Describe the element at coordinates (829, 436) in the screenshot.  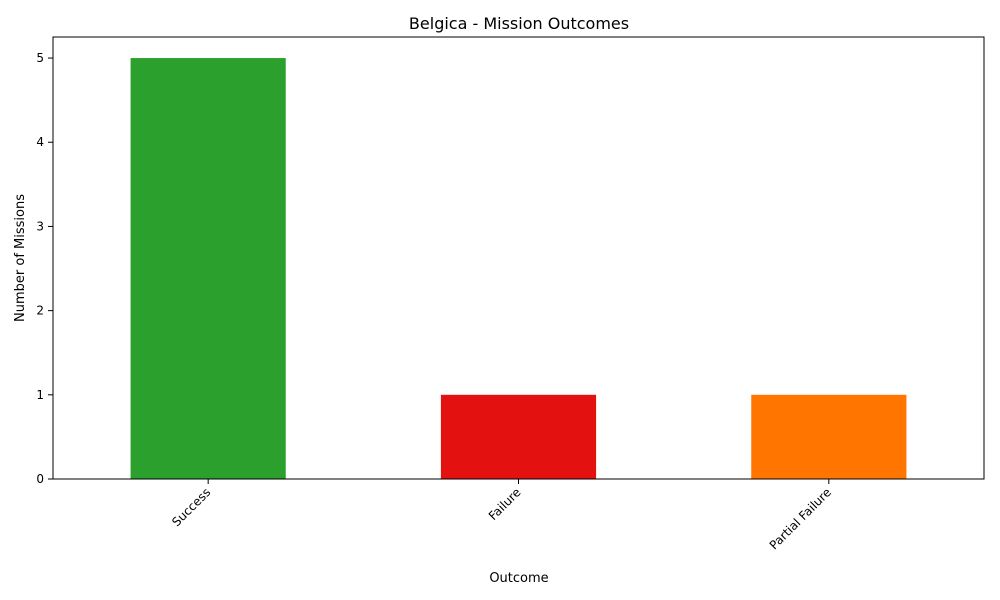
I see `bar-partial-failure` at that location.